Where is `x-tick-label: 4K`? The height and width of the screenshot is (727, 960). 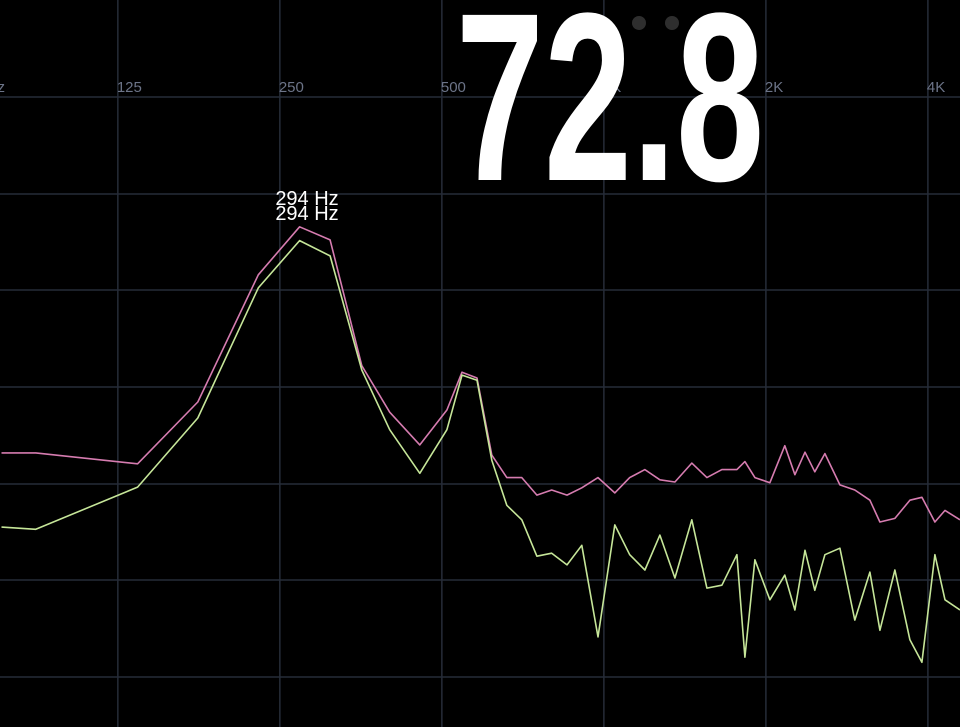
x-tick-label: 4K is located at coordinates (936, 87).